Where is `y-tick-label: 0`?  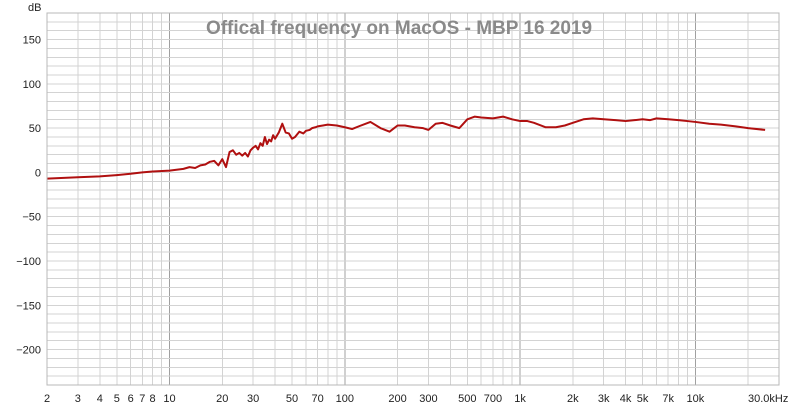
y-tick-label: 0 is located at coordinates (38, 173).